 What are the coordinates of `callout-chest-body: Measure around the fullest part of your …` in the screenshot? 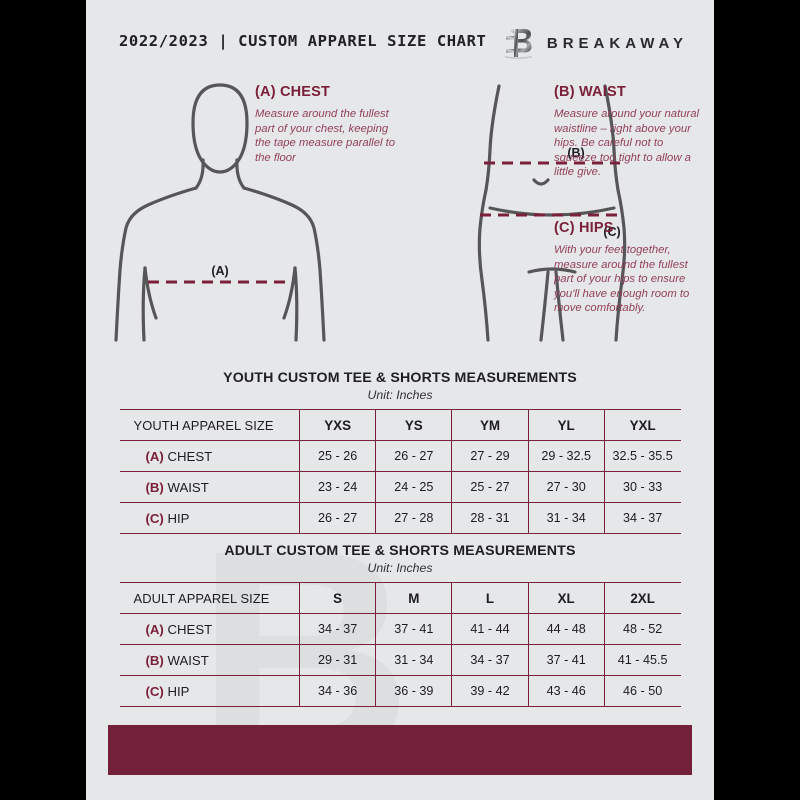 It's located at (325, 136).